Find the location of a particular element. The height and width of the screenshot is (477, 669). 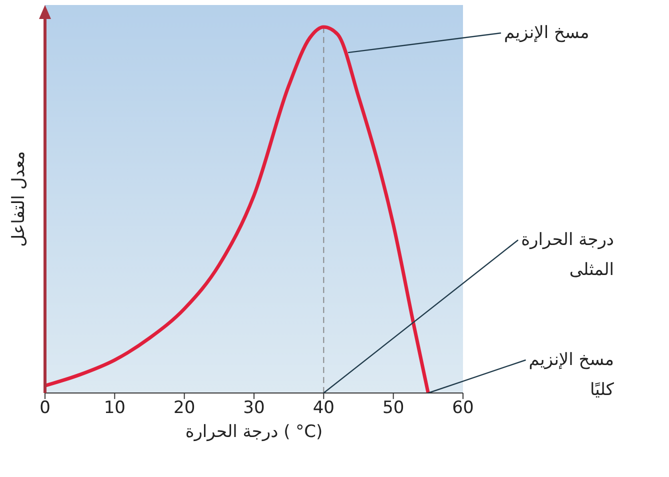

y-axis-title: معدل التفاعل is located at coordinates (19, 199).